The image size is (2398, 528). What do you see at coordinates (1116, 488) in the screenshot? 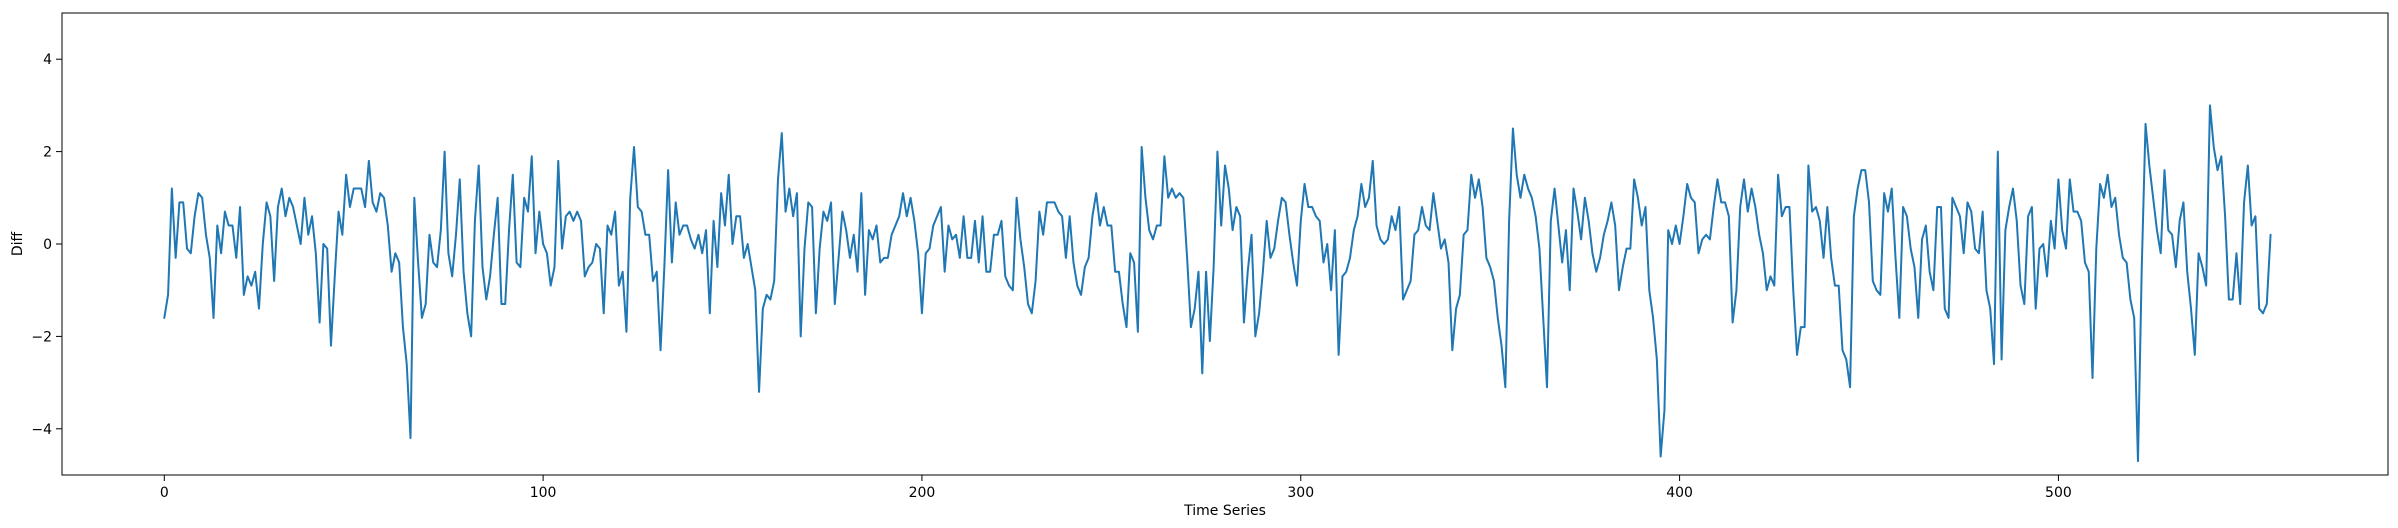
I see `x-axis: 0 100 200 300 400 500` at bounding box center [1116, 488].